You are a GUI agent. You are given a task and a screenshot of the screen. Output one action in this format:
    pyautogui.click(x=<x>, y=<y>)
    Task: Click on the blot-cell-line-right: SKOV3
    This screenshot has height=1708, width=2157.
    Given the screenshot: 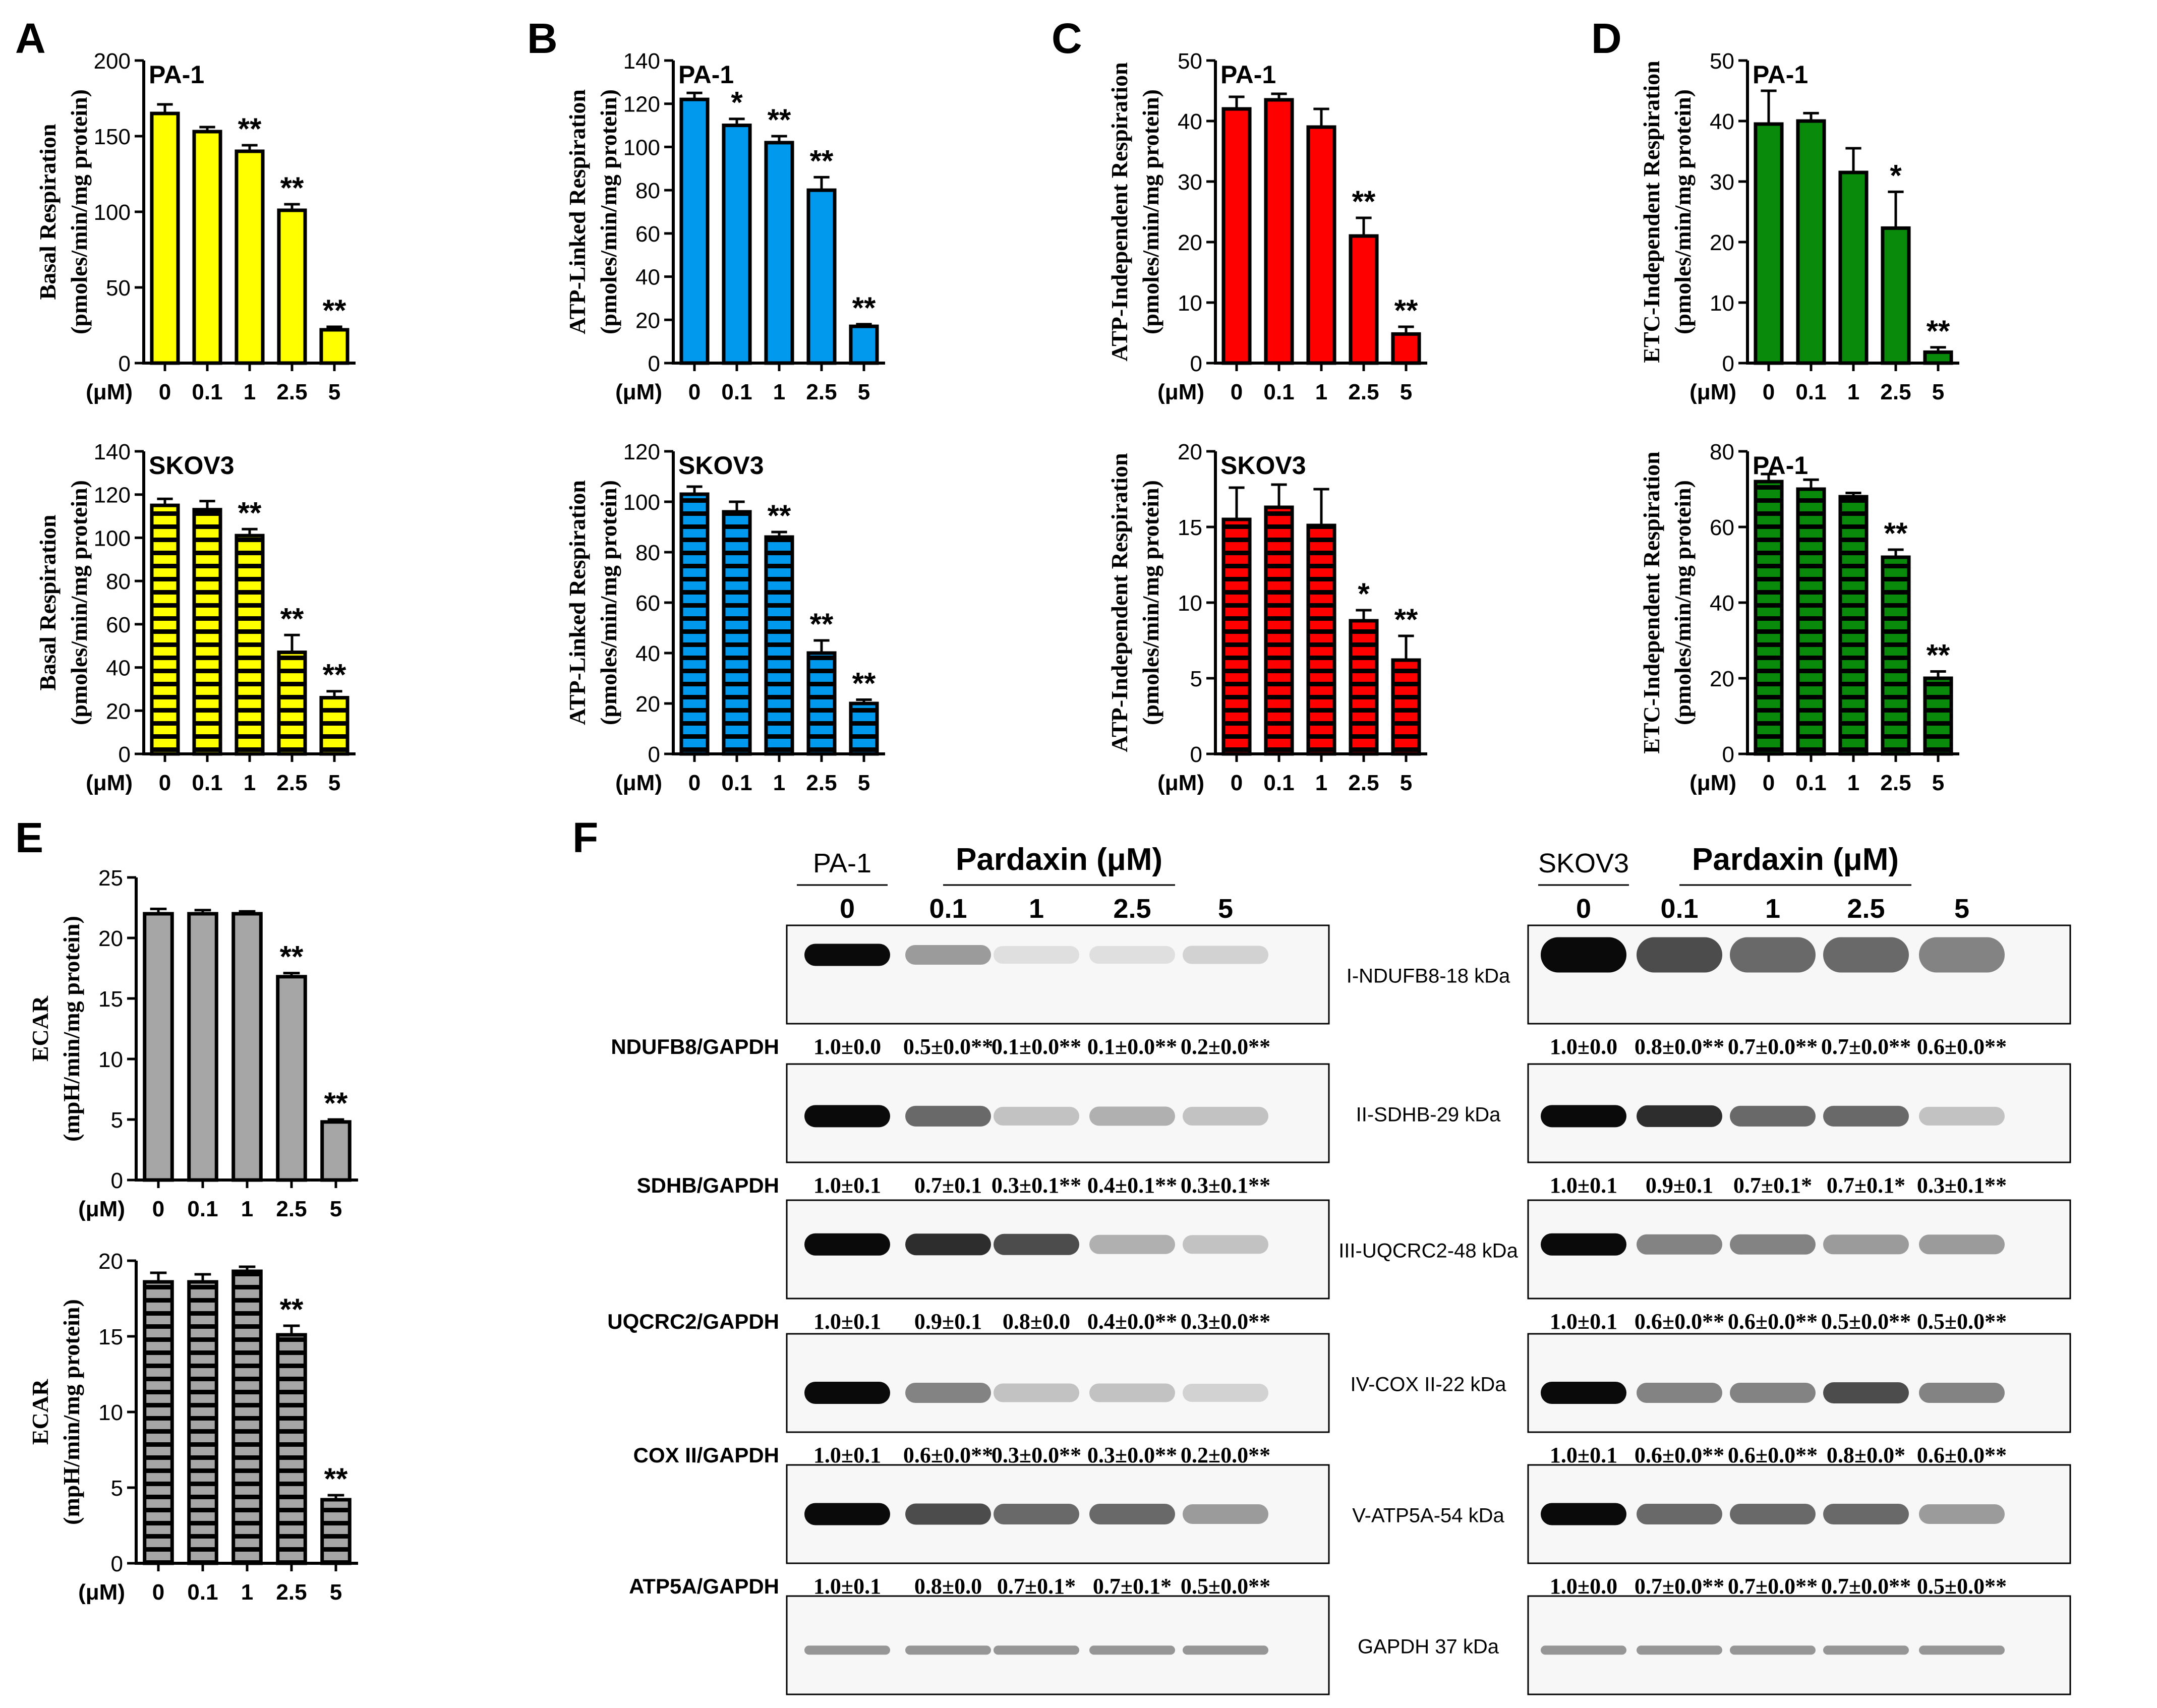 What is the action you would take?
    pyautogui.click(x=1584, y=863)
    